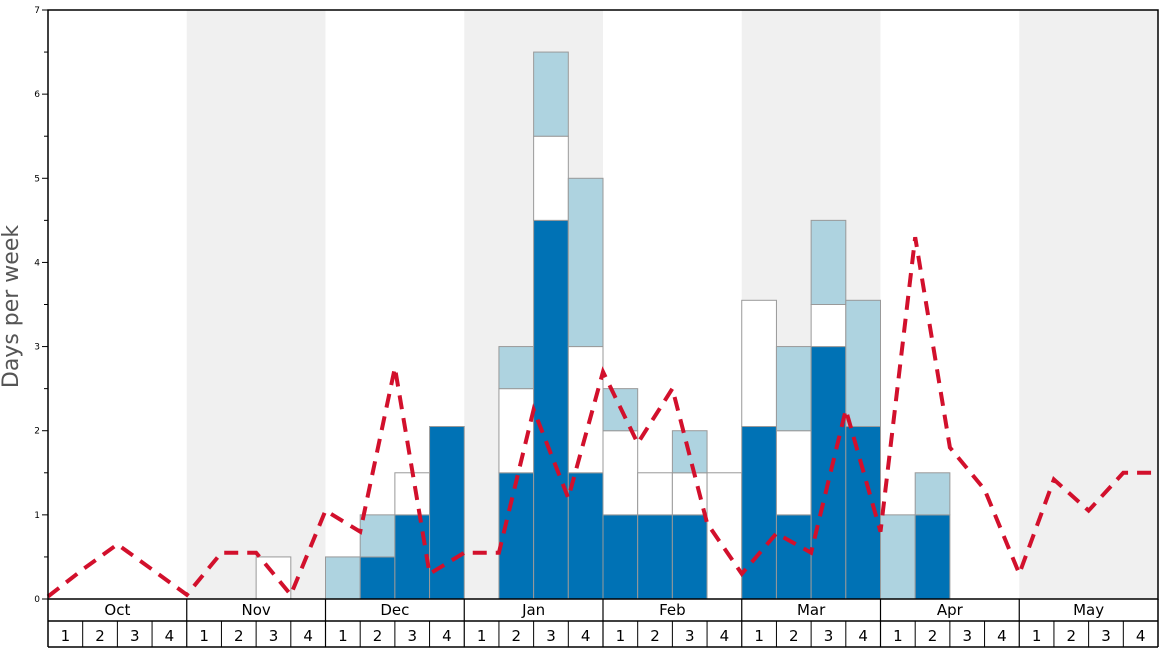 The width and height of the screenshot is (1168, 648). What do you see at coordinates (1088, 610) in the screenshot?
I see `month-label: May` at bounding box center [1088, 610].